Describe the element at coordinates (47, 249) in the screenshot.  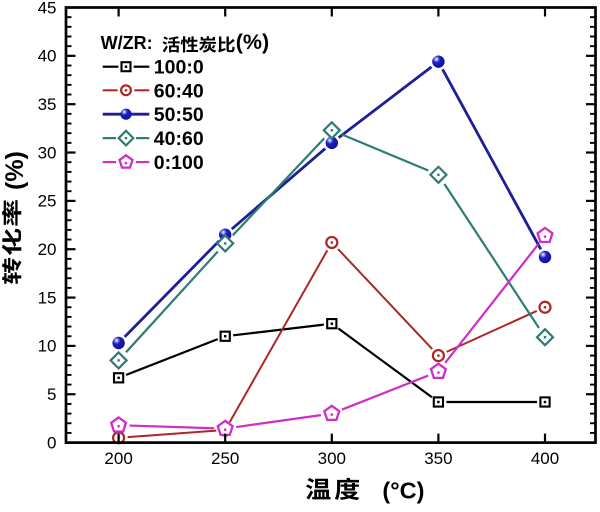
I see `svg-text: 20` at that location.